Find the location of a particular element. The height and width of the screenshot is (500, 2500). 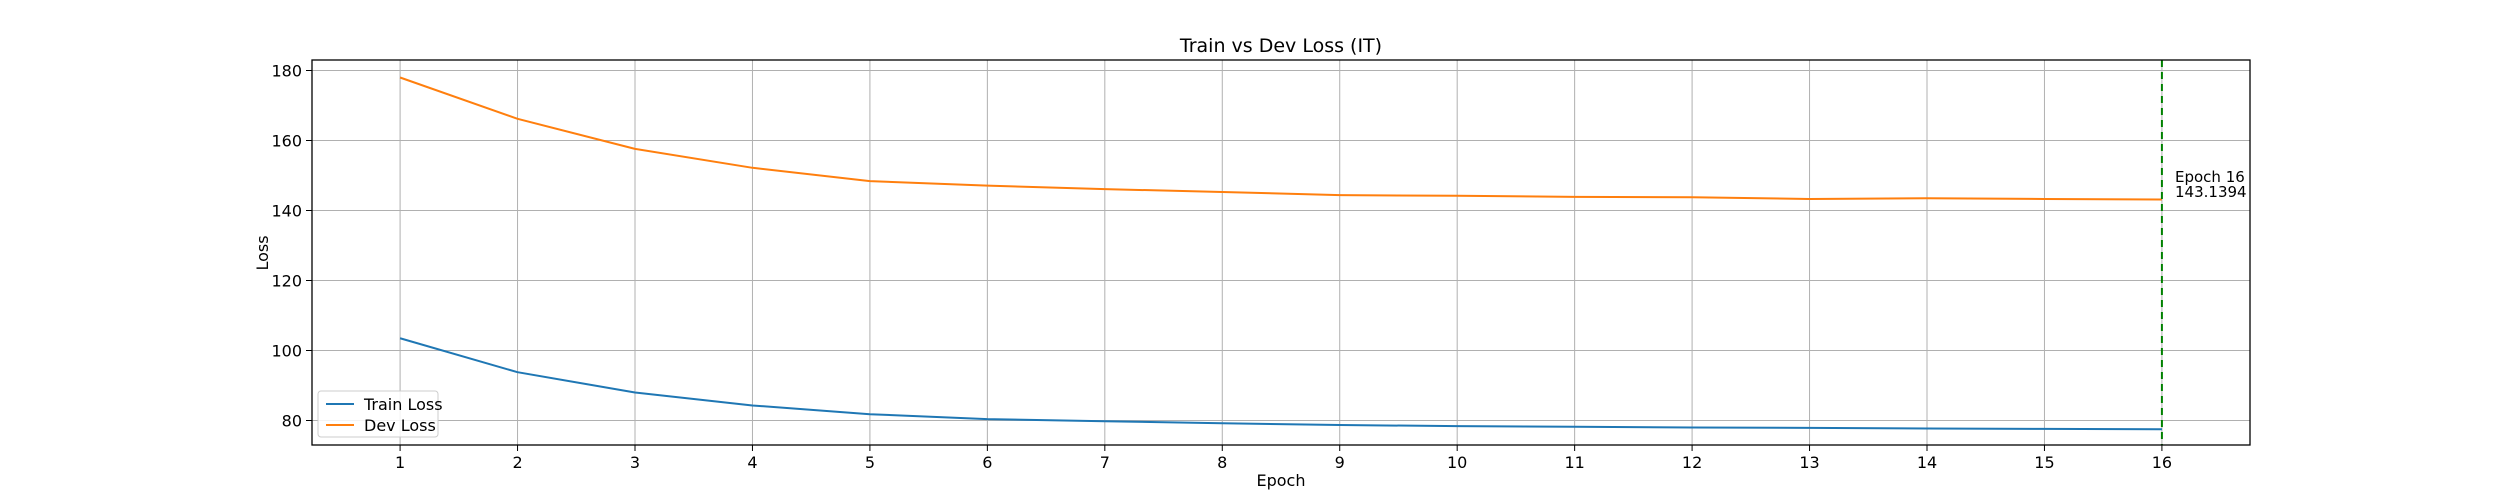

x-tick-label: 2 is located at coordinates (517, 462).